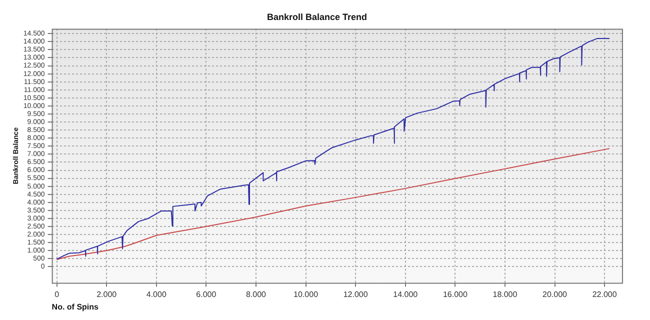 The height and width of the screenshot is (320, 650). Describe the element at coordinates (107, 294) in the screenshot. I see `x-tick-label: 2.000` at that location.